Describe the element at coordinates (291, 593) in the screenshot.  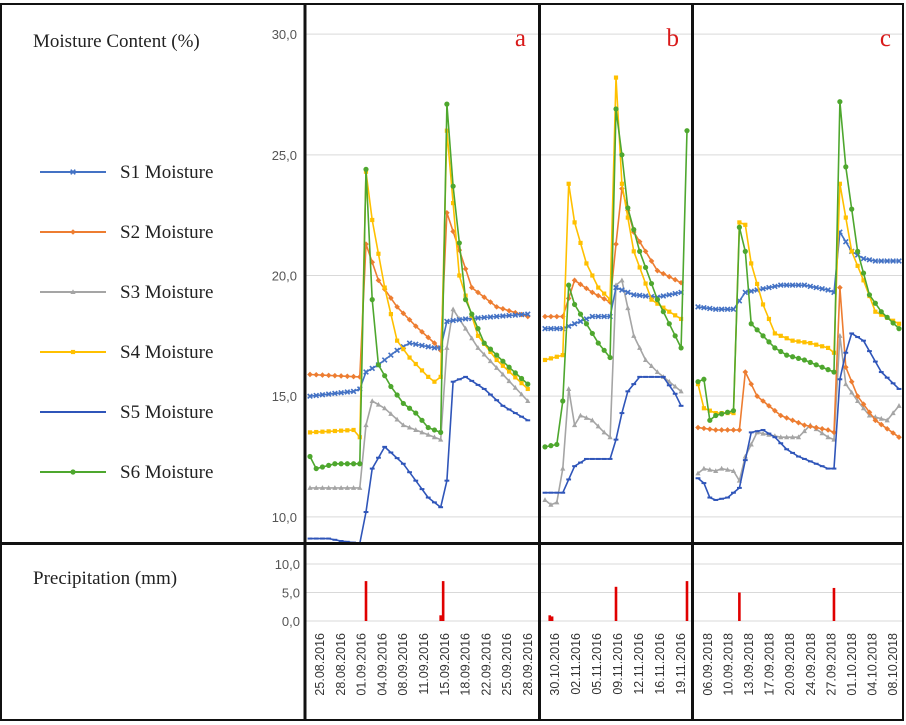
I see `precipitation-tick-label: 5,0` at that location.